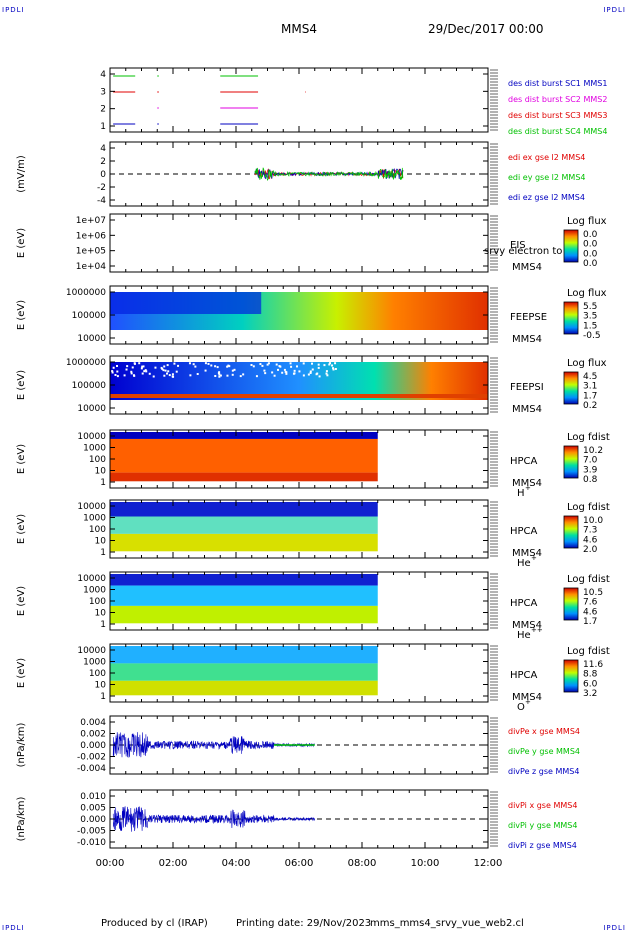  What do you see at coordinates (542, 845) in the screenshot?
I see `legend-entry: divPi z gse MMS4` at bounding box center [542, 845].